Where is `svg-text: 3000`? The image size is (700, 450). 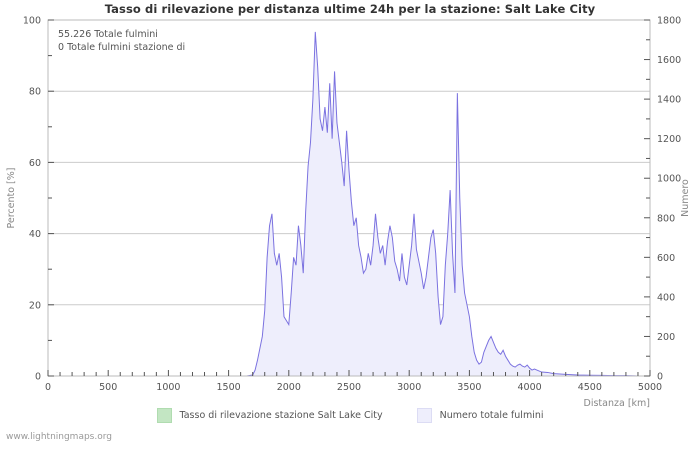 svg-text: 3000 is located at coordinates (409, 387).